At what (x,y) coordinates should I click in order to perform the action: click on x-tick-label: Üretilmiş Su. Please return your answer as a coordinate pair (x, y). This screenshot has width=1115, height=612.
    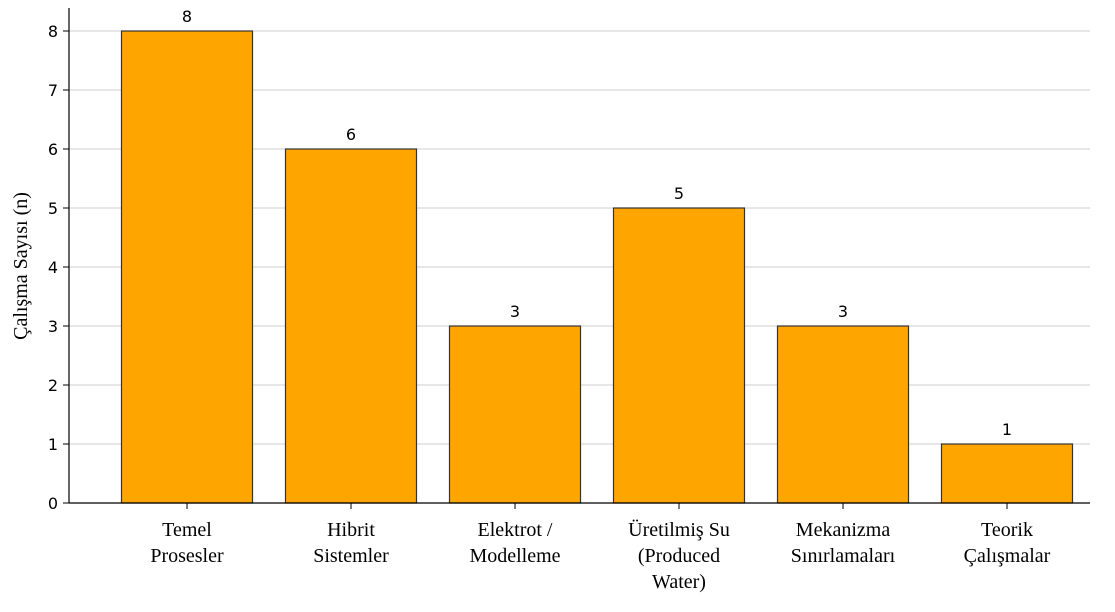
    Looking at the image, I should click on (679, 529).